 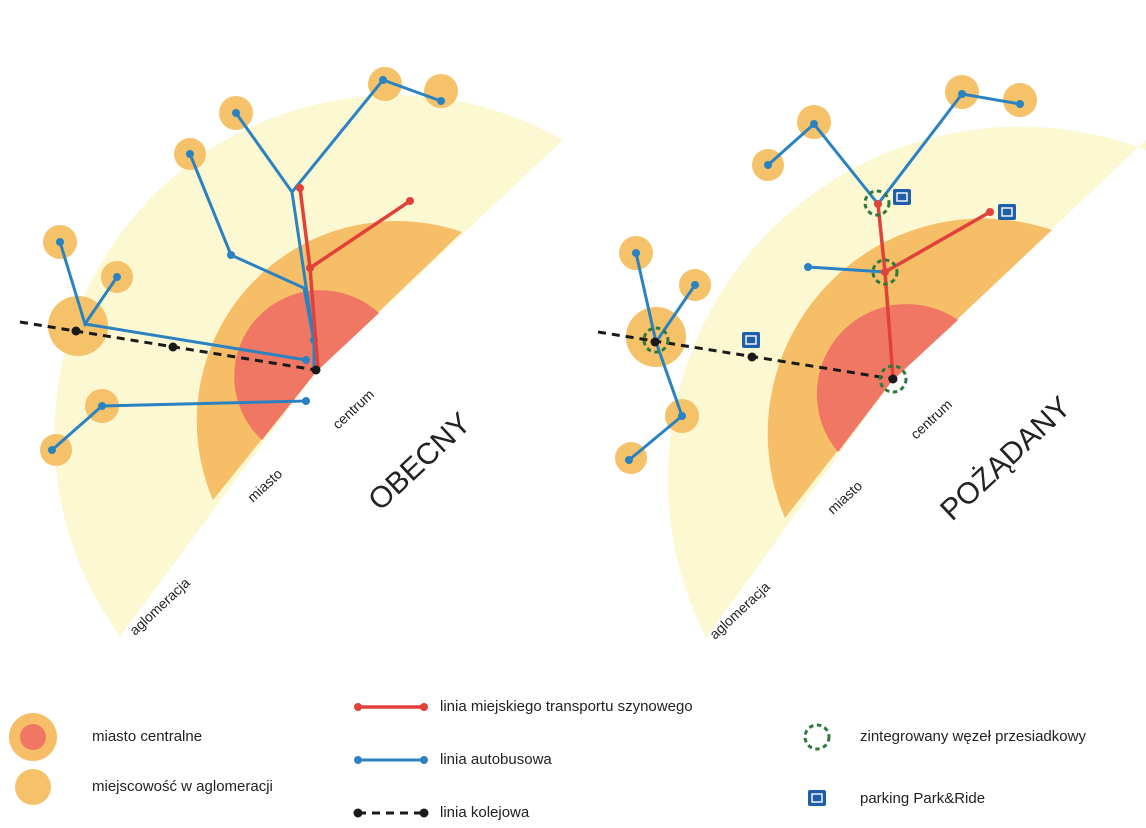 I want to click on legend-bus-line-label: linia autobusowa, so click(x=496, y=759).